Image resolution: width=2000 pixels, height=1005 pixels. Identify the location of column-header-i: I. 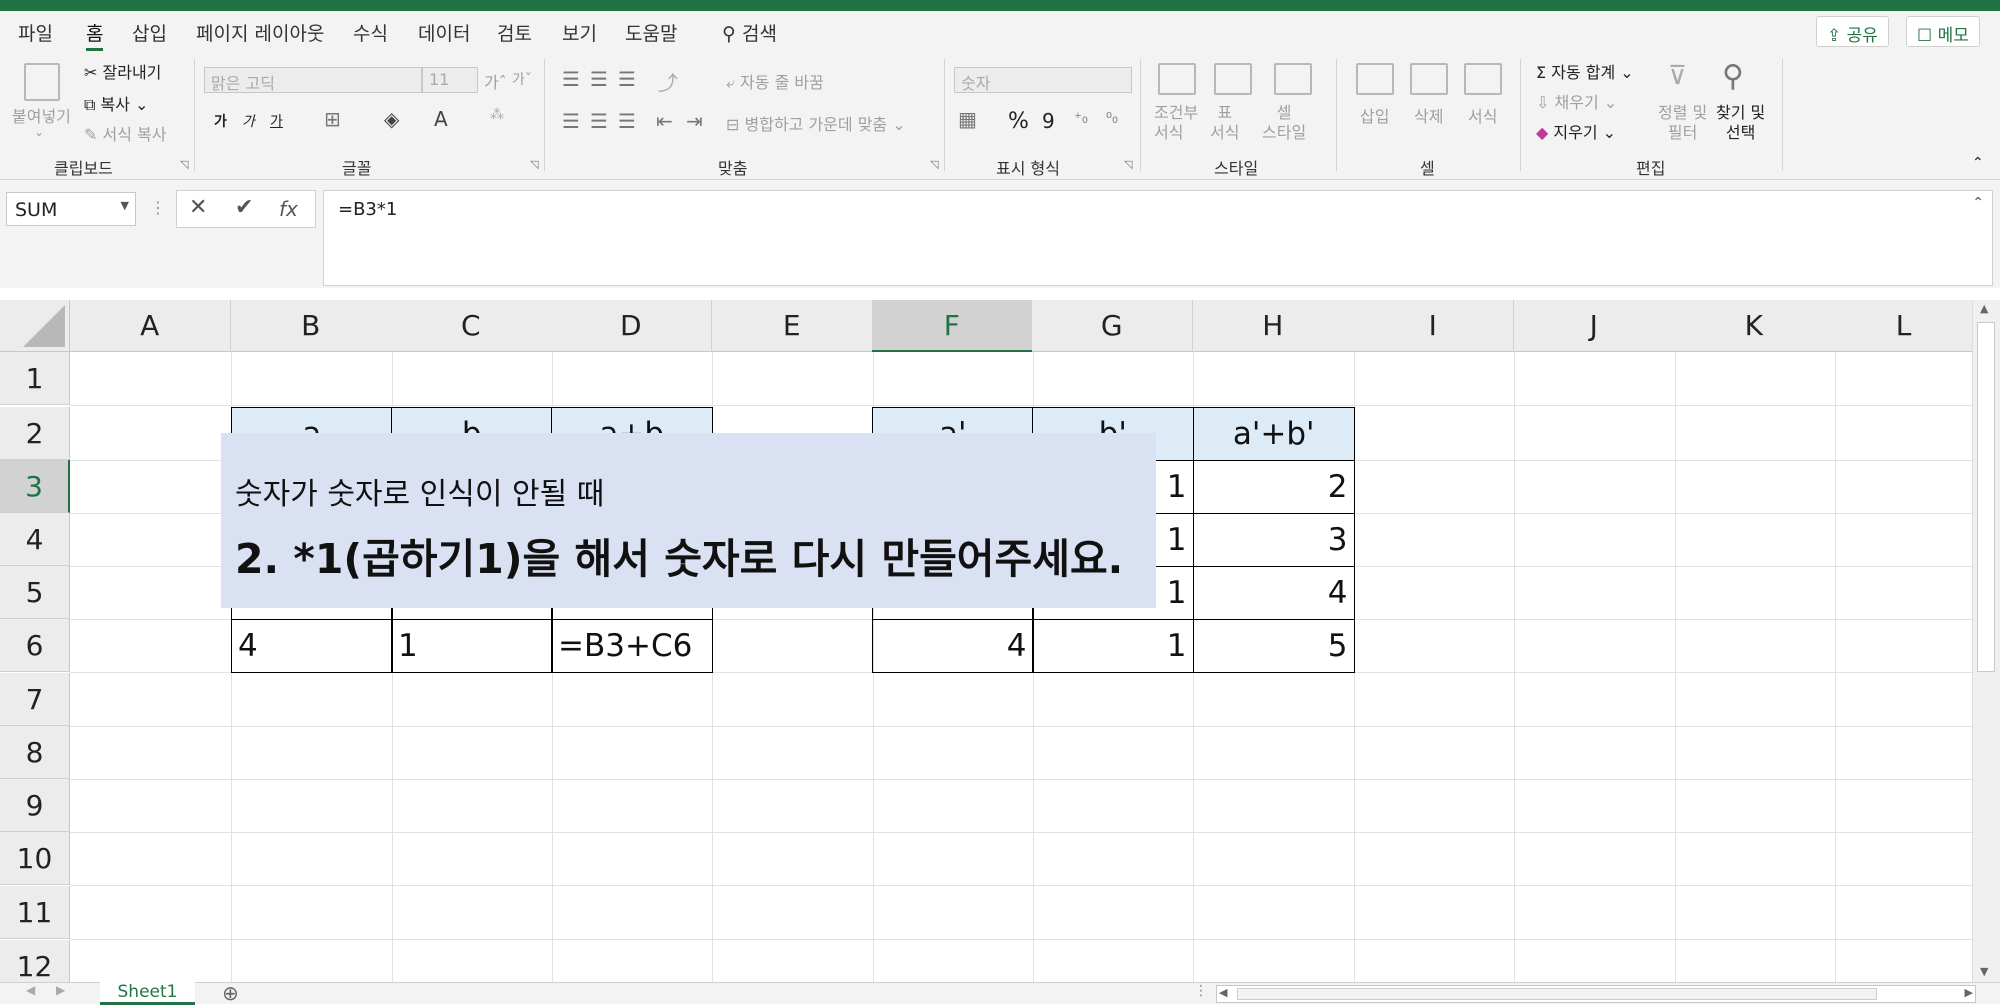
(1433, 326).